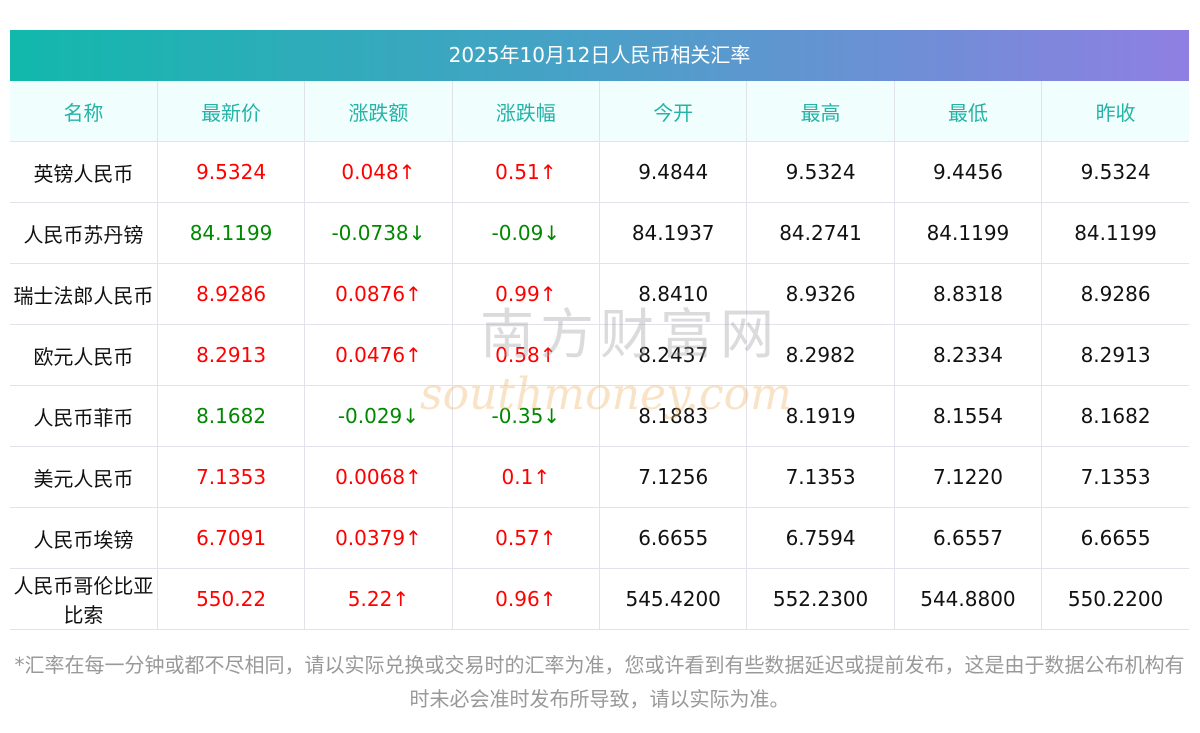  Describe the element at coordinates (84, 538) in the screenshot. I see `cell-name: 人民币埃镑` at that location.